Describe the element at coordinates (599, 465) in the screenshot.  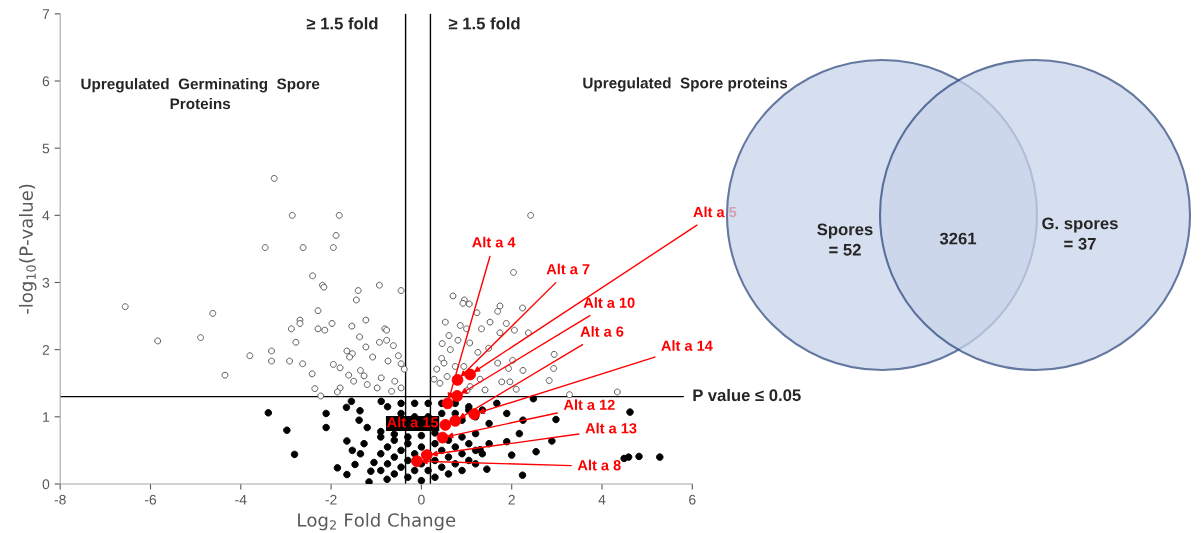
I see `annotation: Alt a 8` at that location.